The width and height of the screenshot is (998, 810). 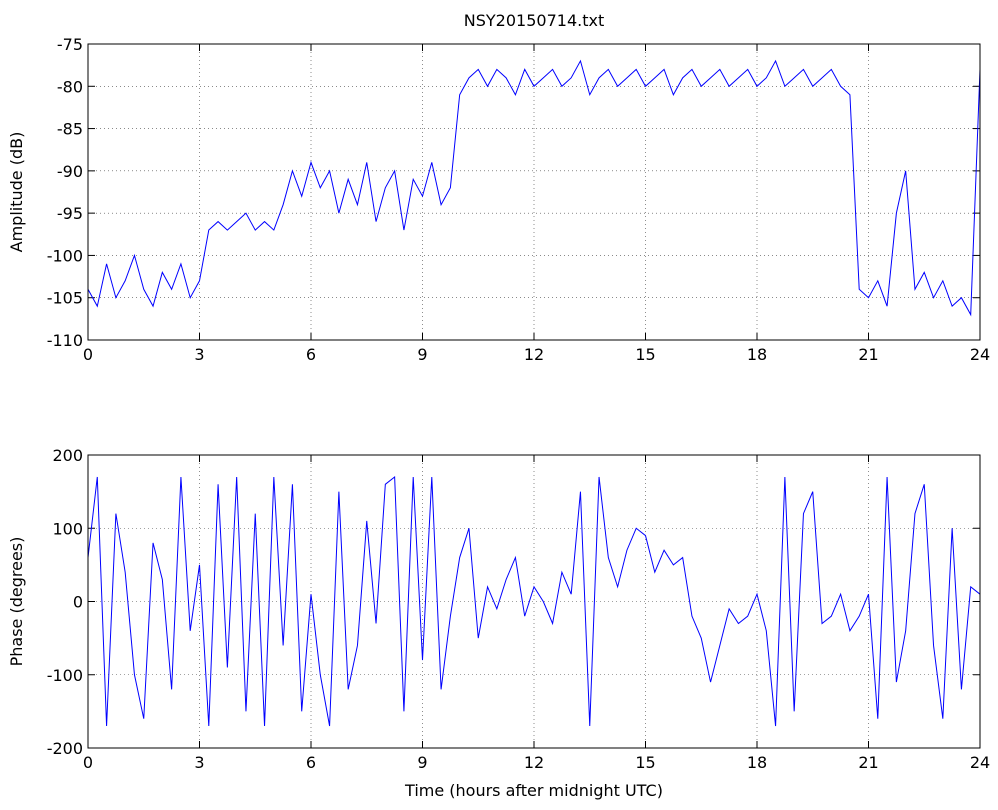 I want to click on y-tick-label: -85, so click(x=70, y=129).